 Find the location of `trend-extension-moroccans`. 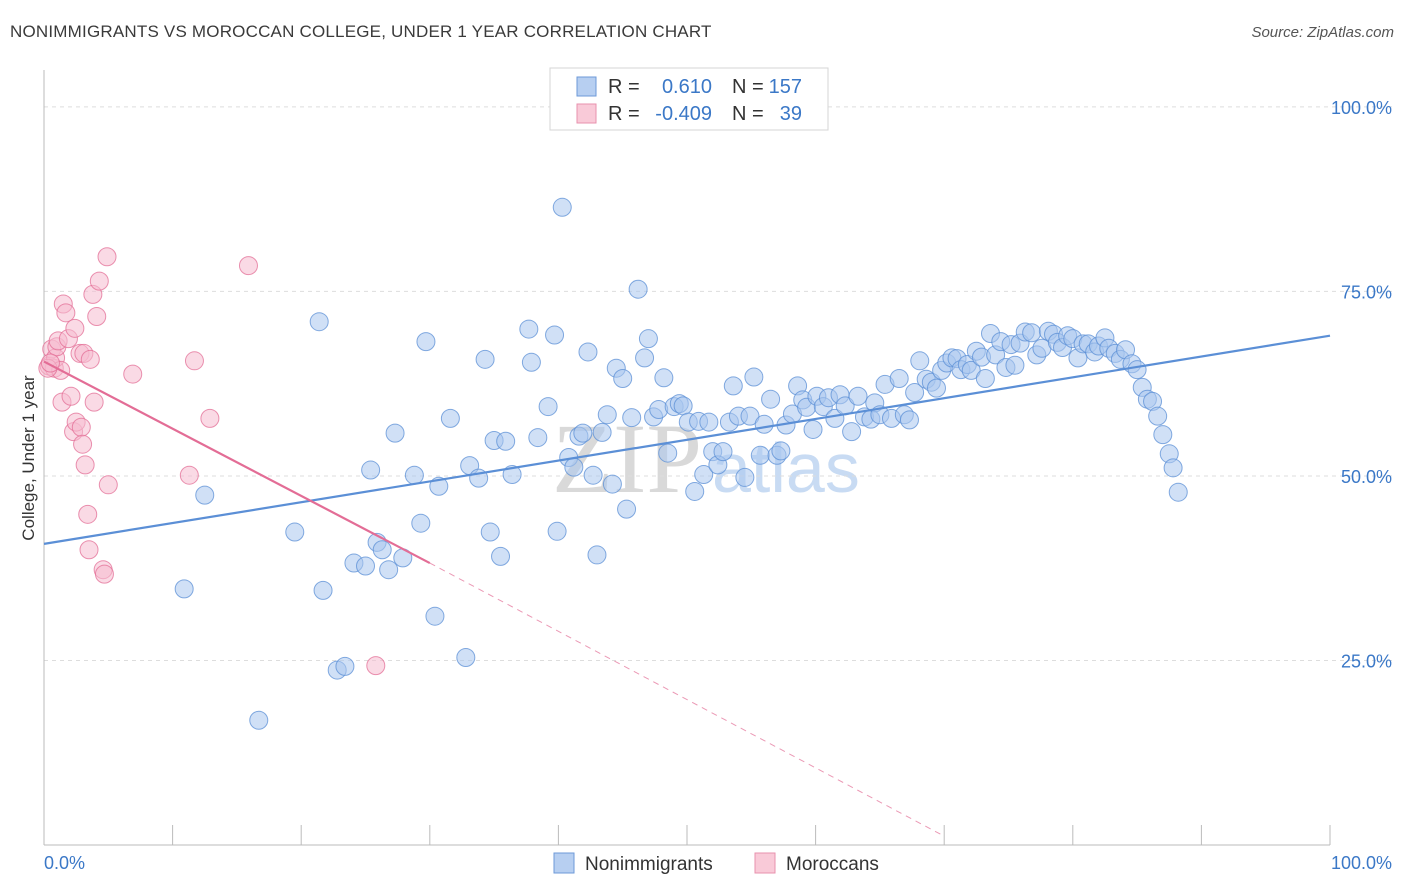

trend-extension-moroccans is located at coordinates (687, 699).